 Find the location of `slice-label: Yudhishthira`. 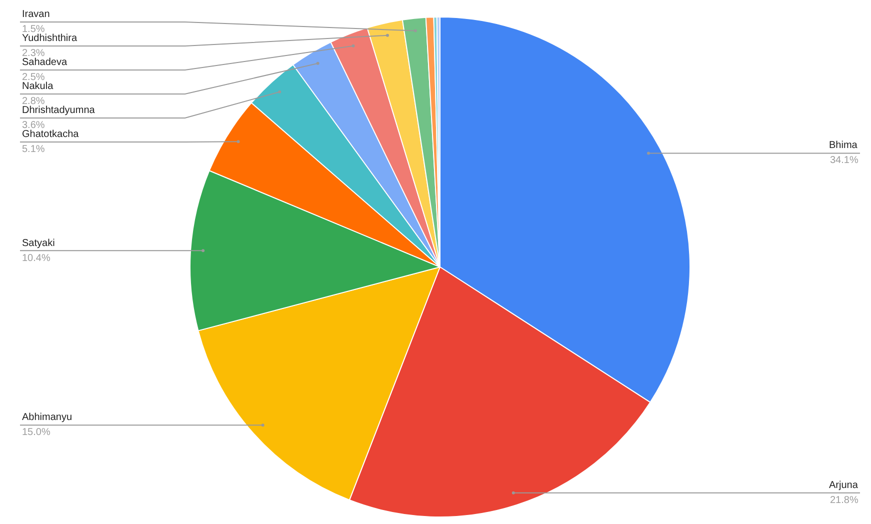

slice-label: Yudhishthira is located at coordinates (50, 38).